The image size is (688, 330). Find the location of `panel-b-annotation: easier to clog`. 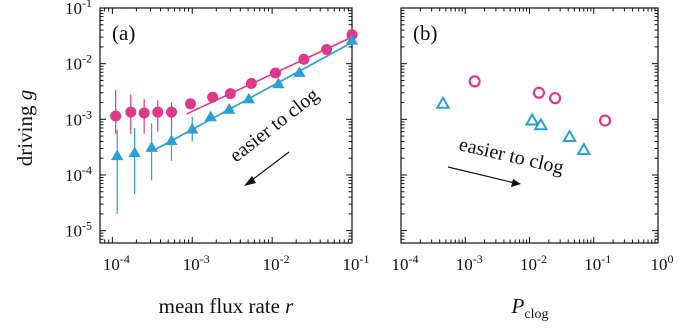

panel-b-annotation: easier to clog is located at coordinates (506, 160).